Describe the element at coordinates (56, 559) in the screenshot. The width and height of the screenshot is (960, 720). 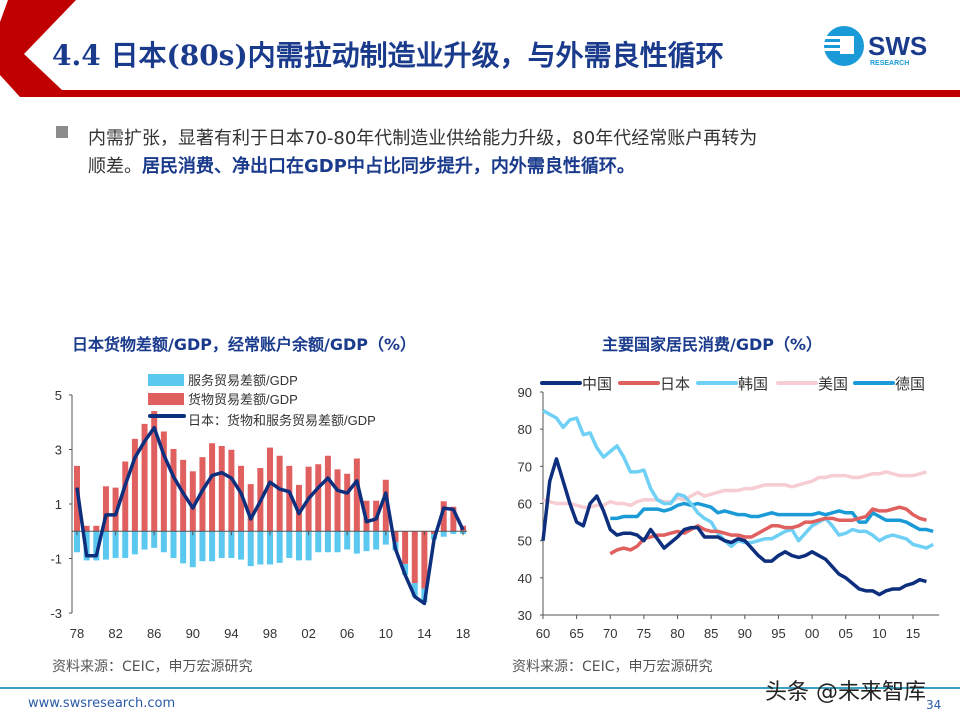
I see `y-tick-label: -1` at that location.